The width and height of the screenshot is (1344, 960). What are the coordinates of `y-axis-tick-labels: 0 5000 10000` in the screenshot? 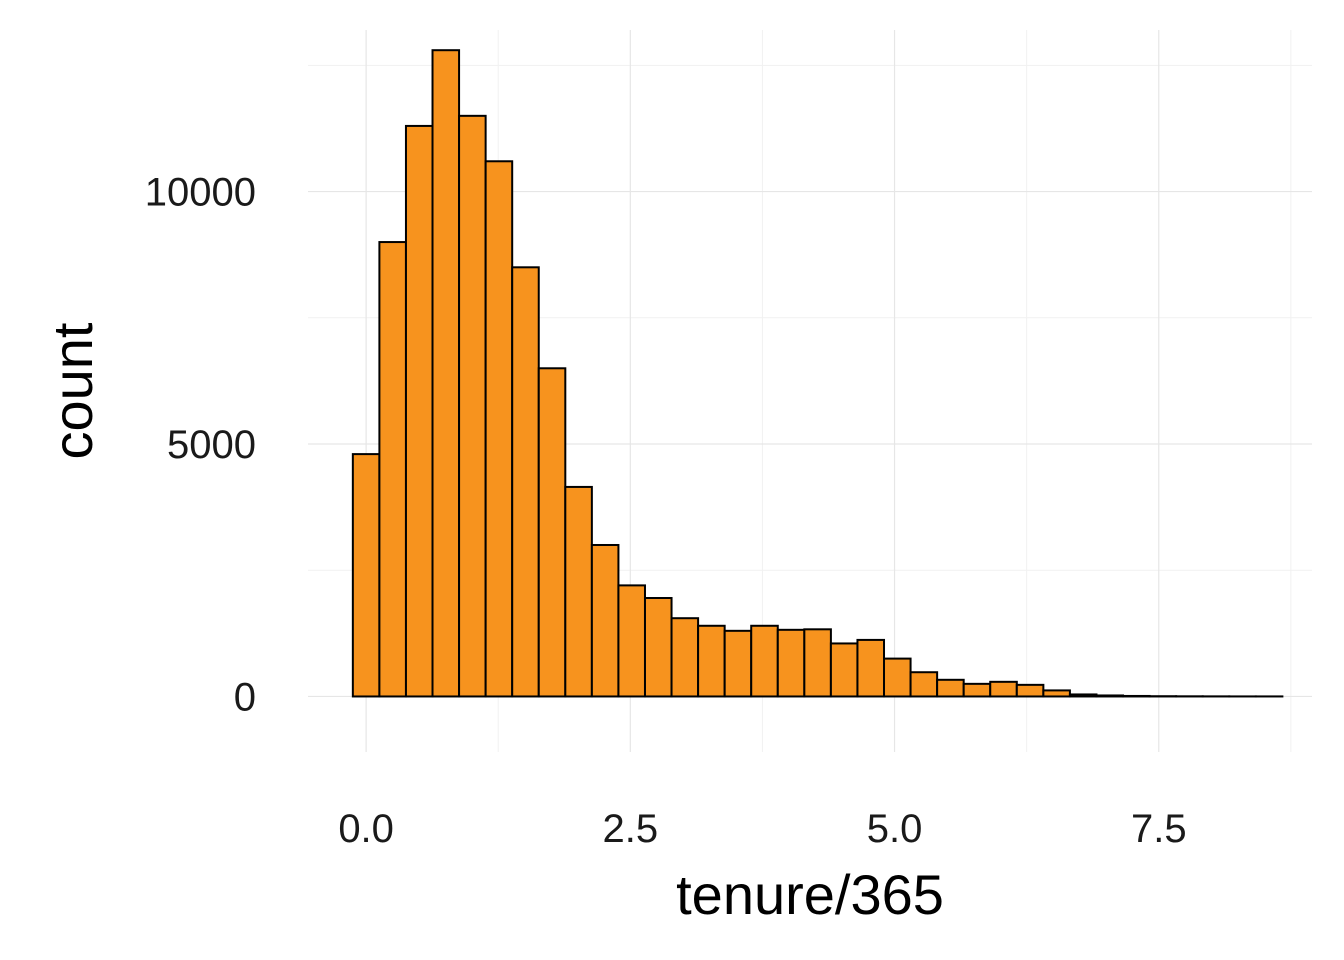 It's located at (200, 445).